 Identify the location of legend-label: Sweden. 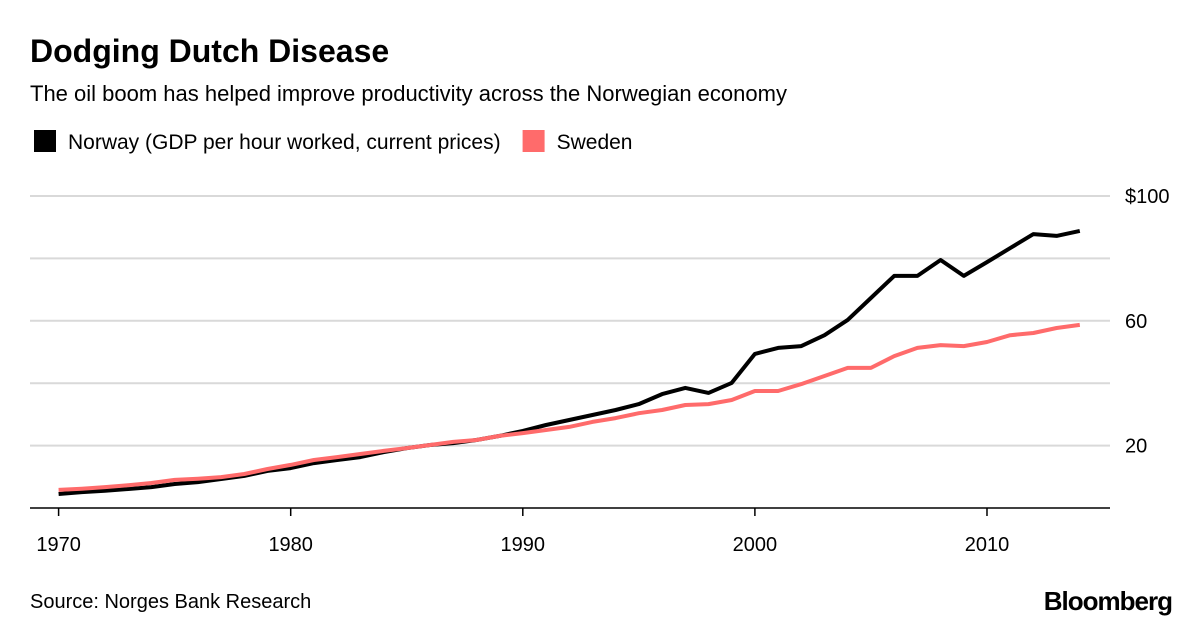
(595, 142).